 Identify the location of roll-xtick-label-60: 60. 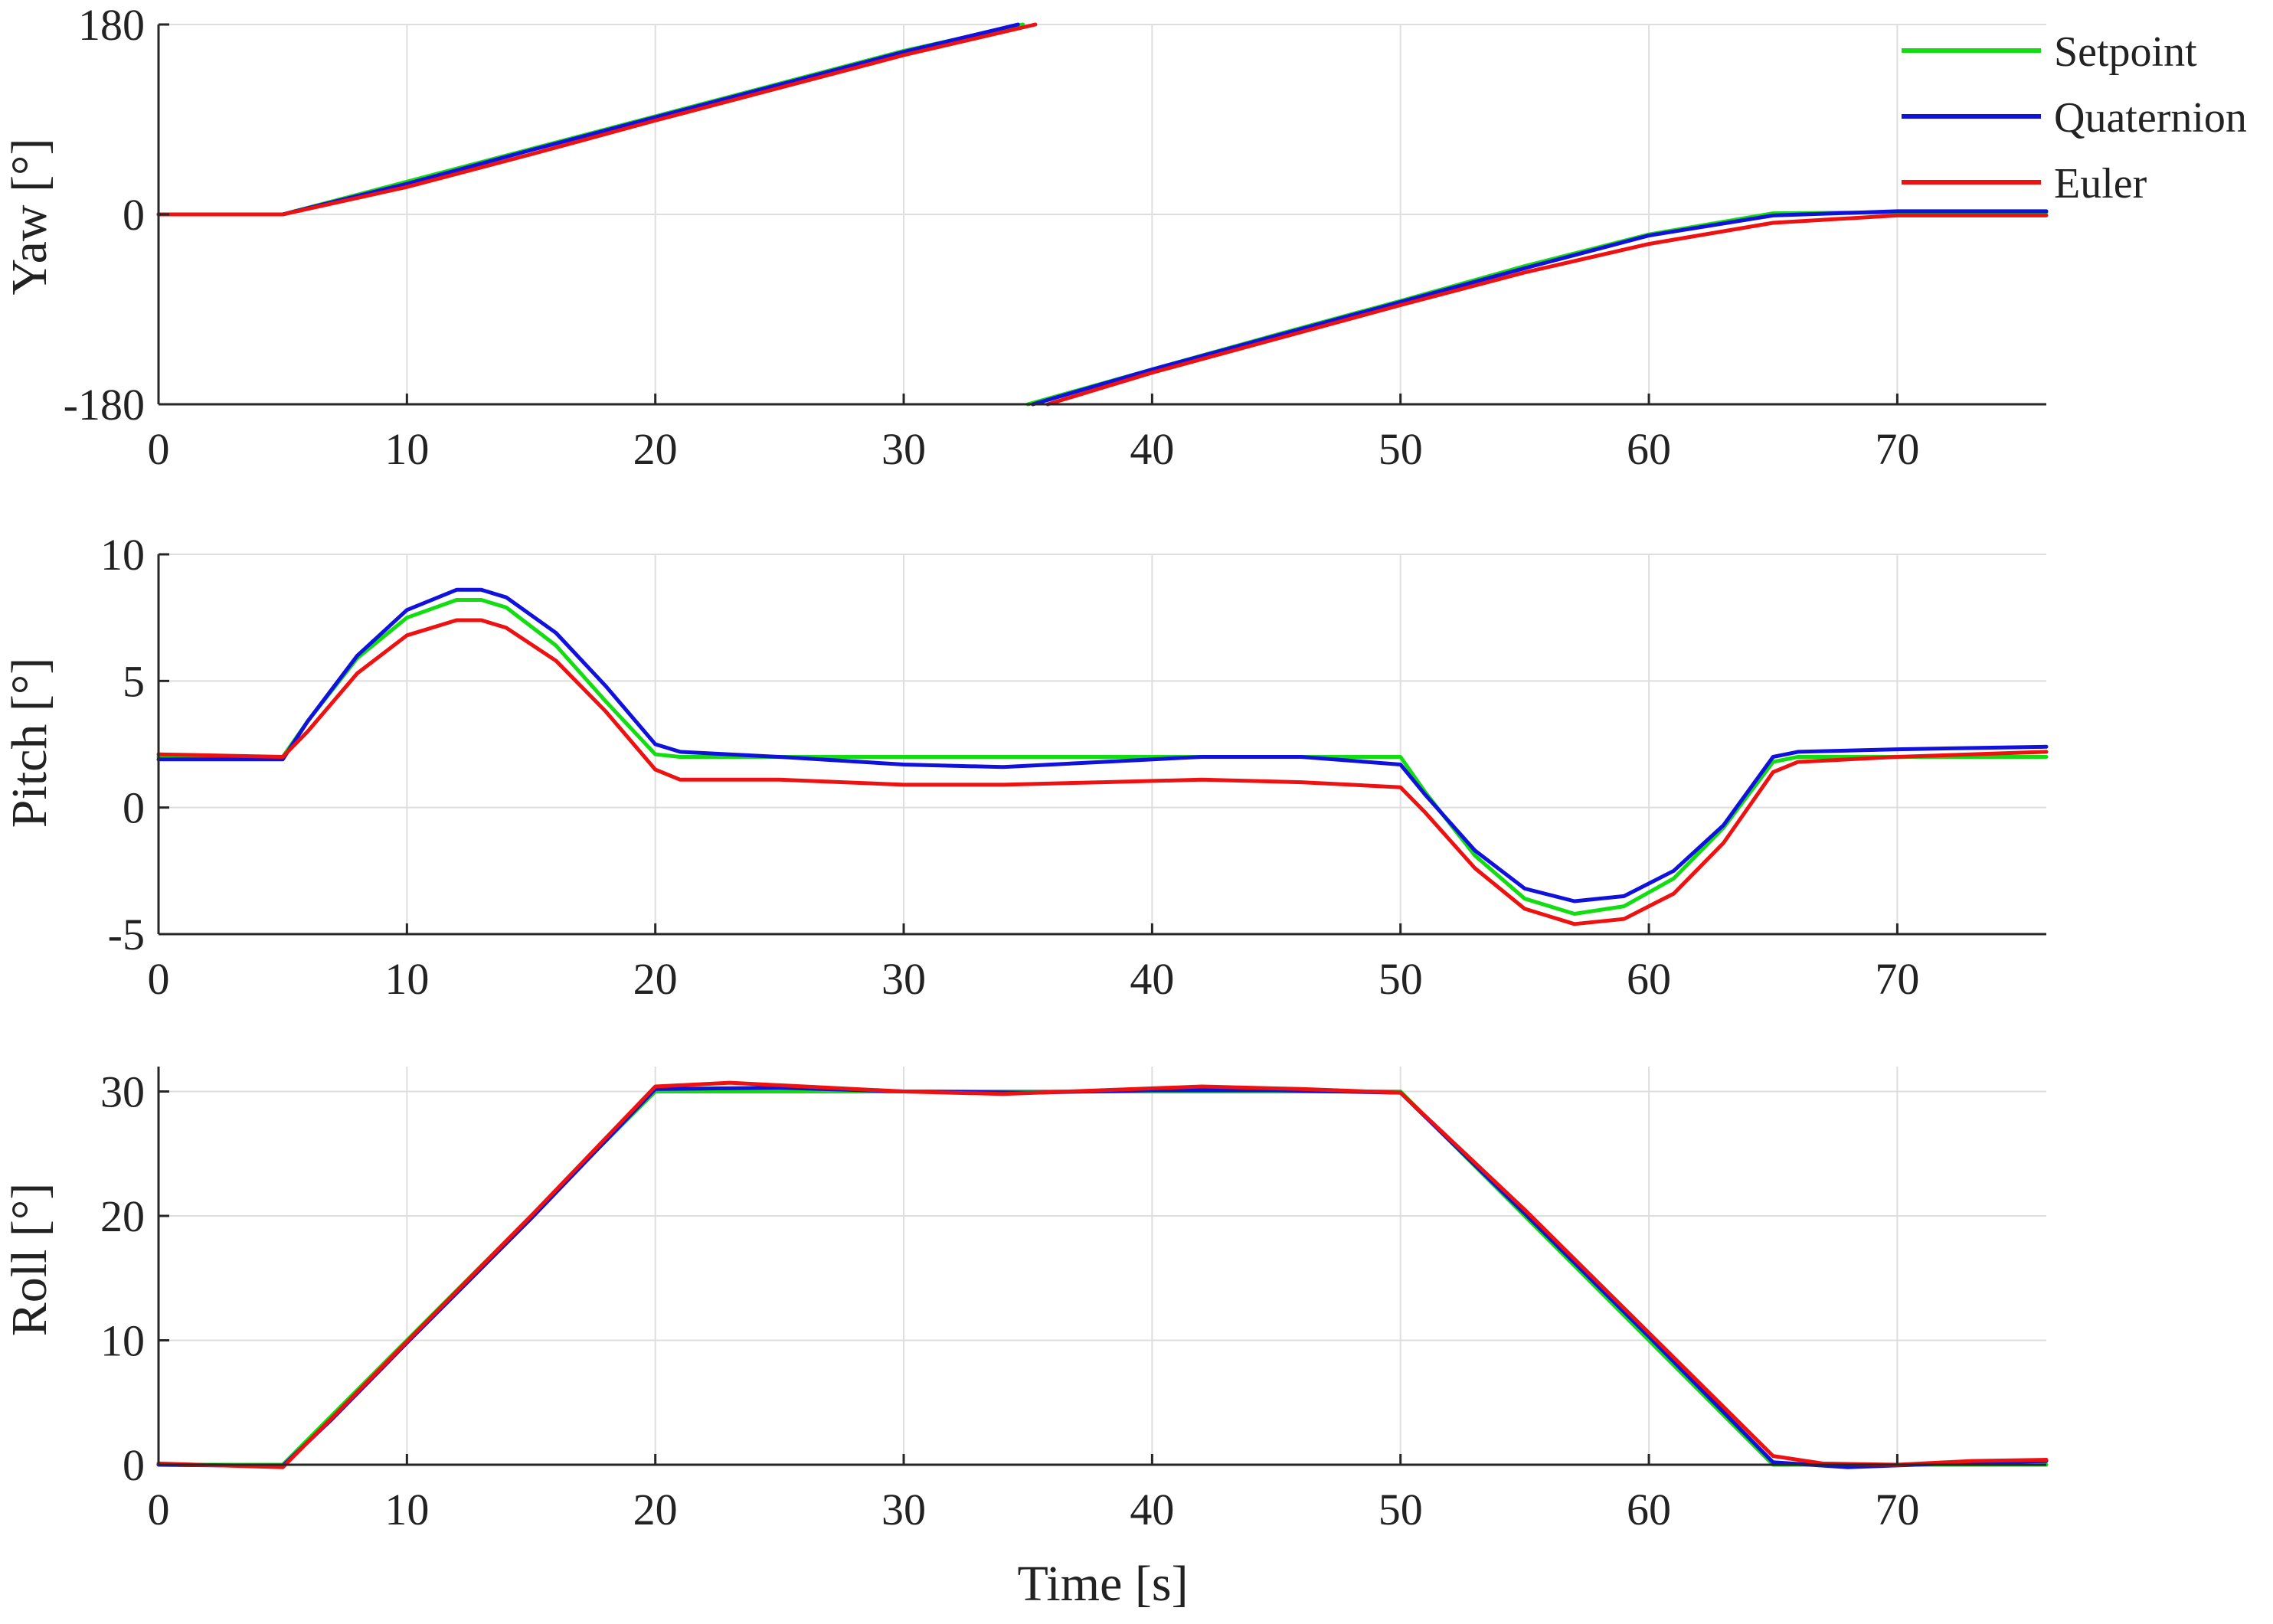
(1649, 1510).